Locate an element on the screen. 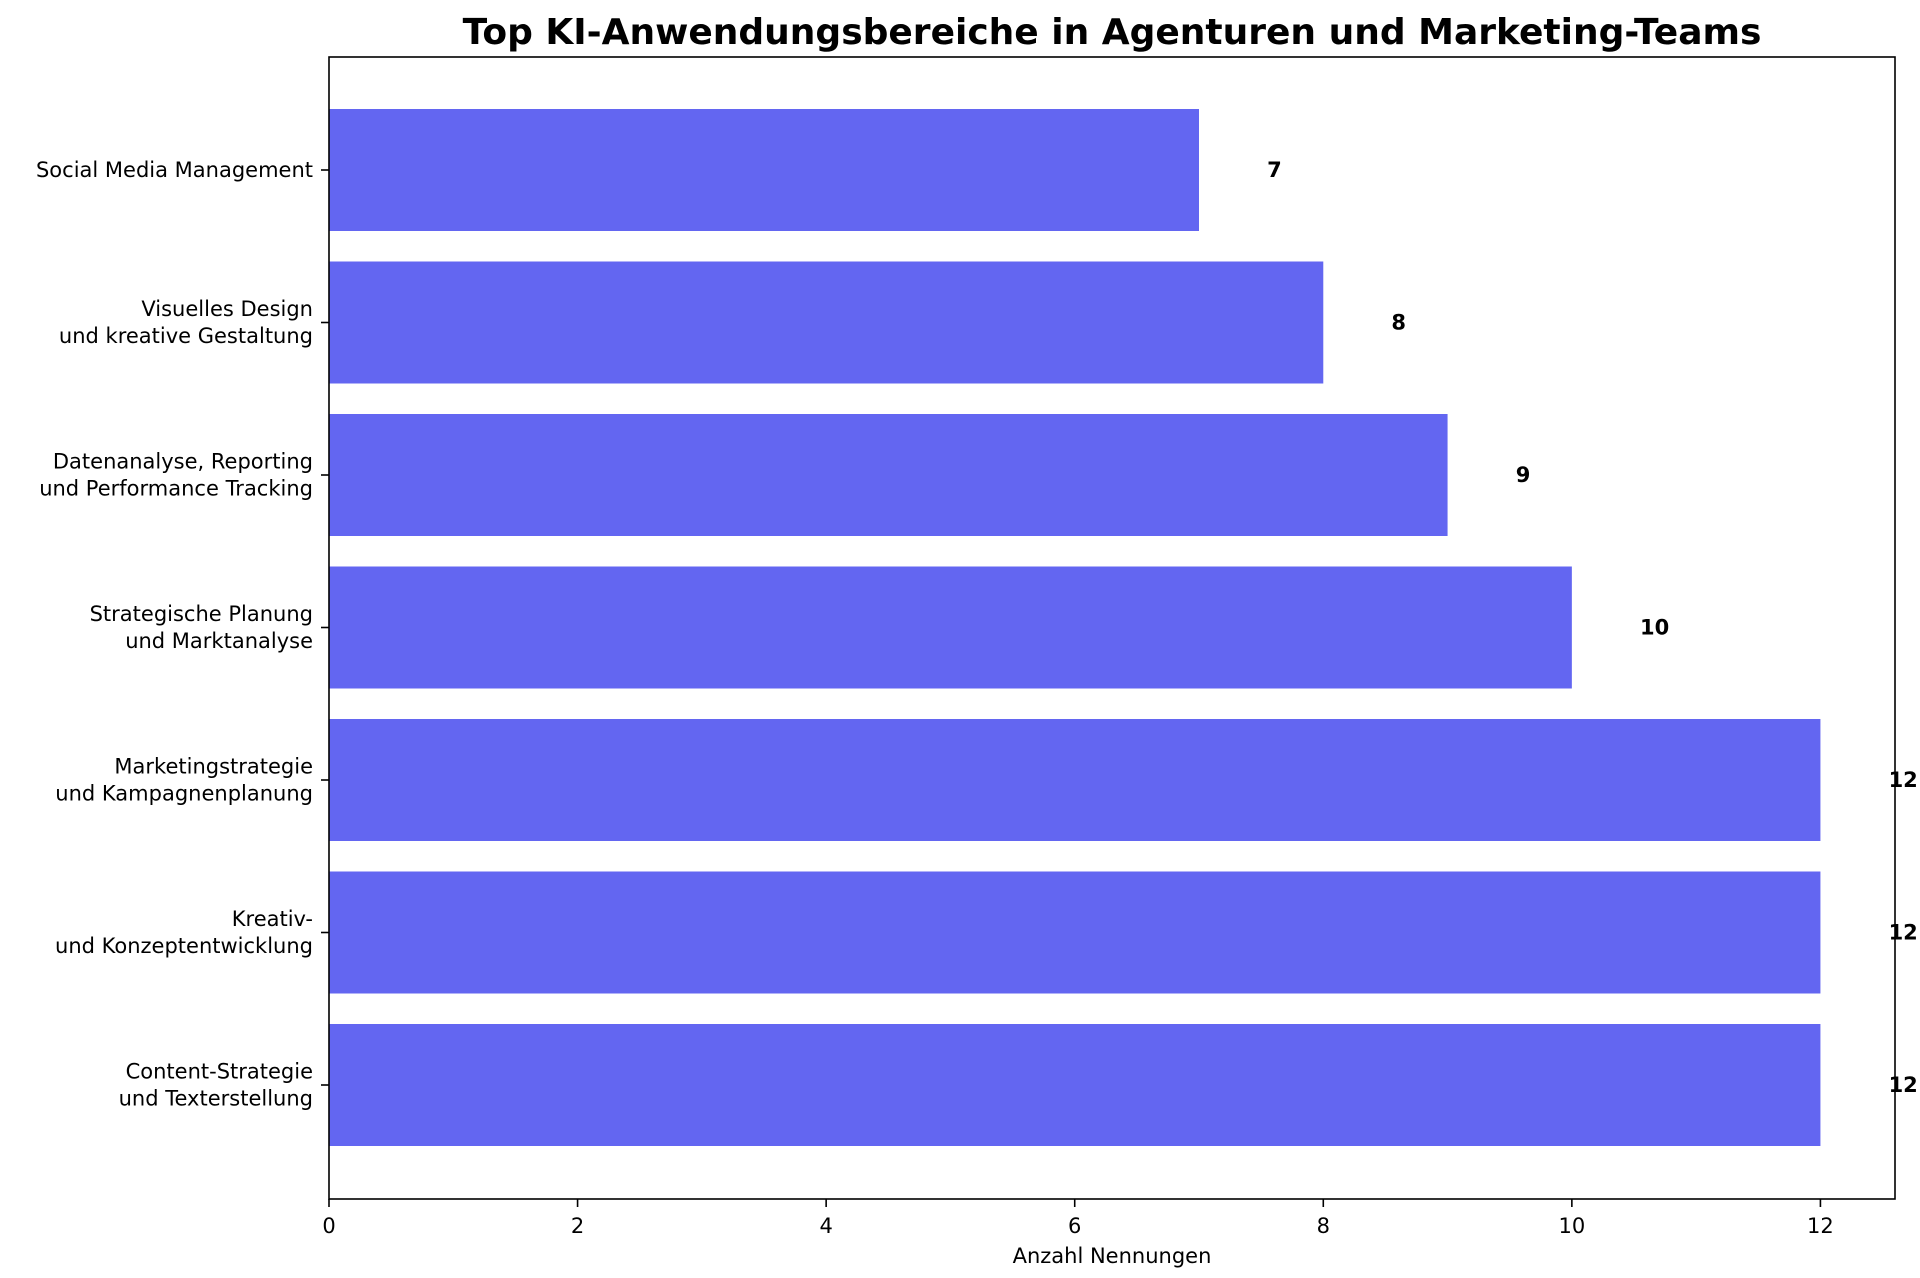 The height and width of the screenshot is (1278, 1920). category-label-line: Visuelles Design is located at coordinates (227, 309).